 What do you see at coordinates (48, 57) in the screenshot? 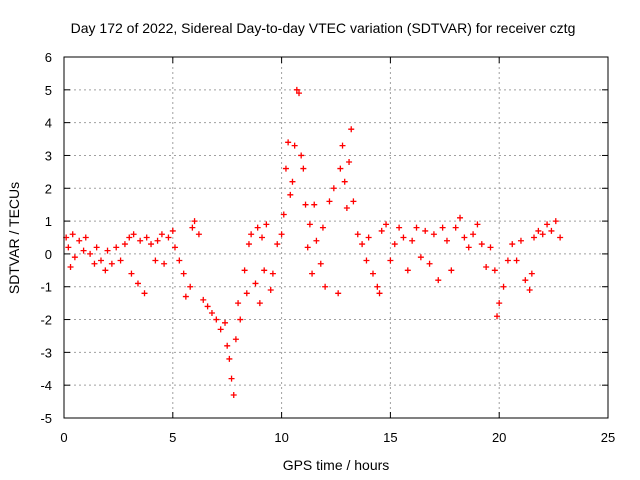
I see `y-tick-label: 6` at bounding box center [48, 57].